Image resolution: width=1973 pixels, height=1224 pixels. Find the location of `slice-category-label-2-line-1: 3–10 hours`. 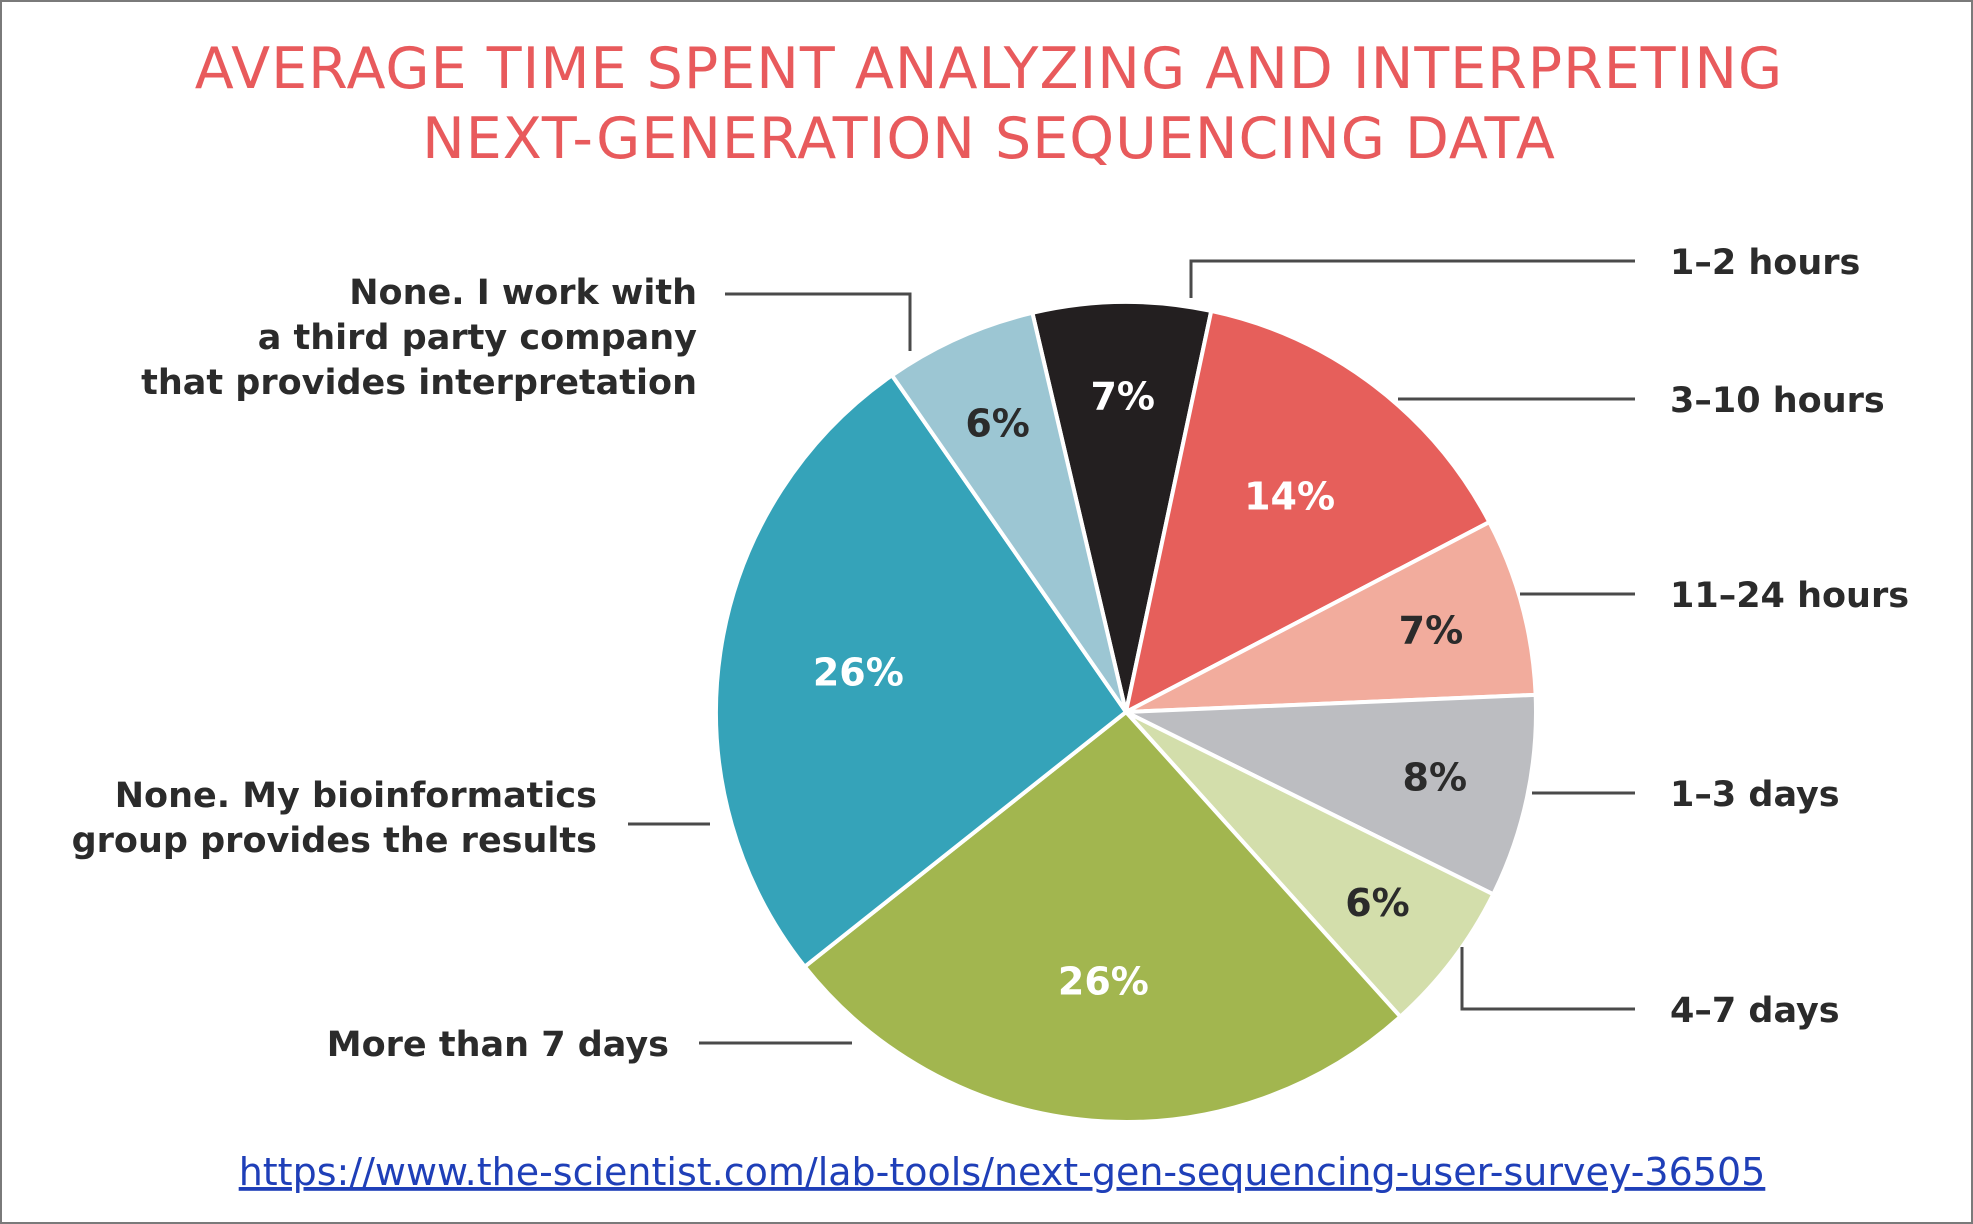

slice-category-label-2-line-1: 3–10 hours is located at coordinates (1777, 401).